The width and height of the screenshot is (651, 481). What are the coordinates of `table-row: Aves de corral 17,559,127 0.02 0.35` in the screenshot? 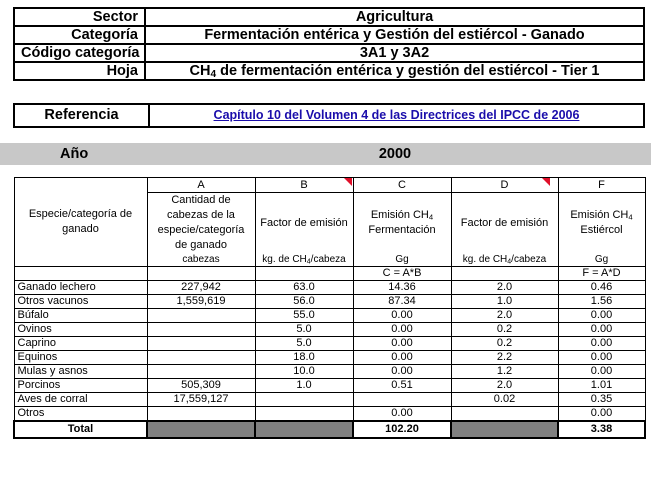 It's located at (329, 399).